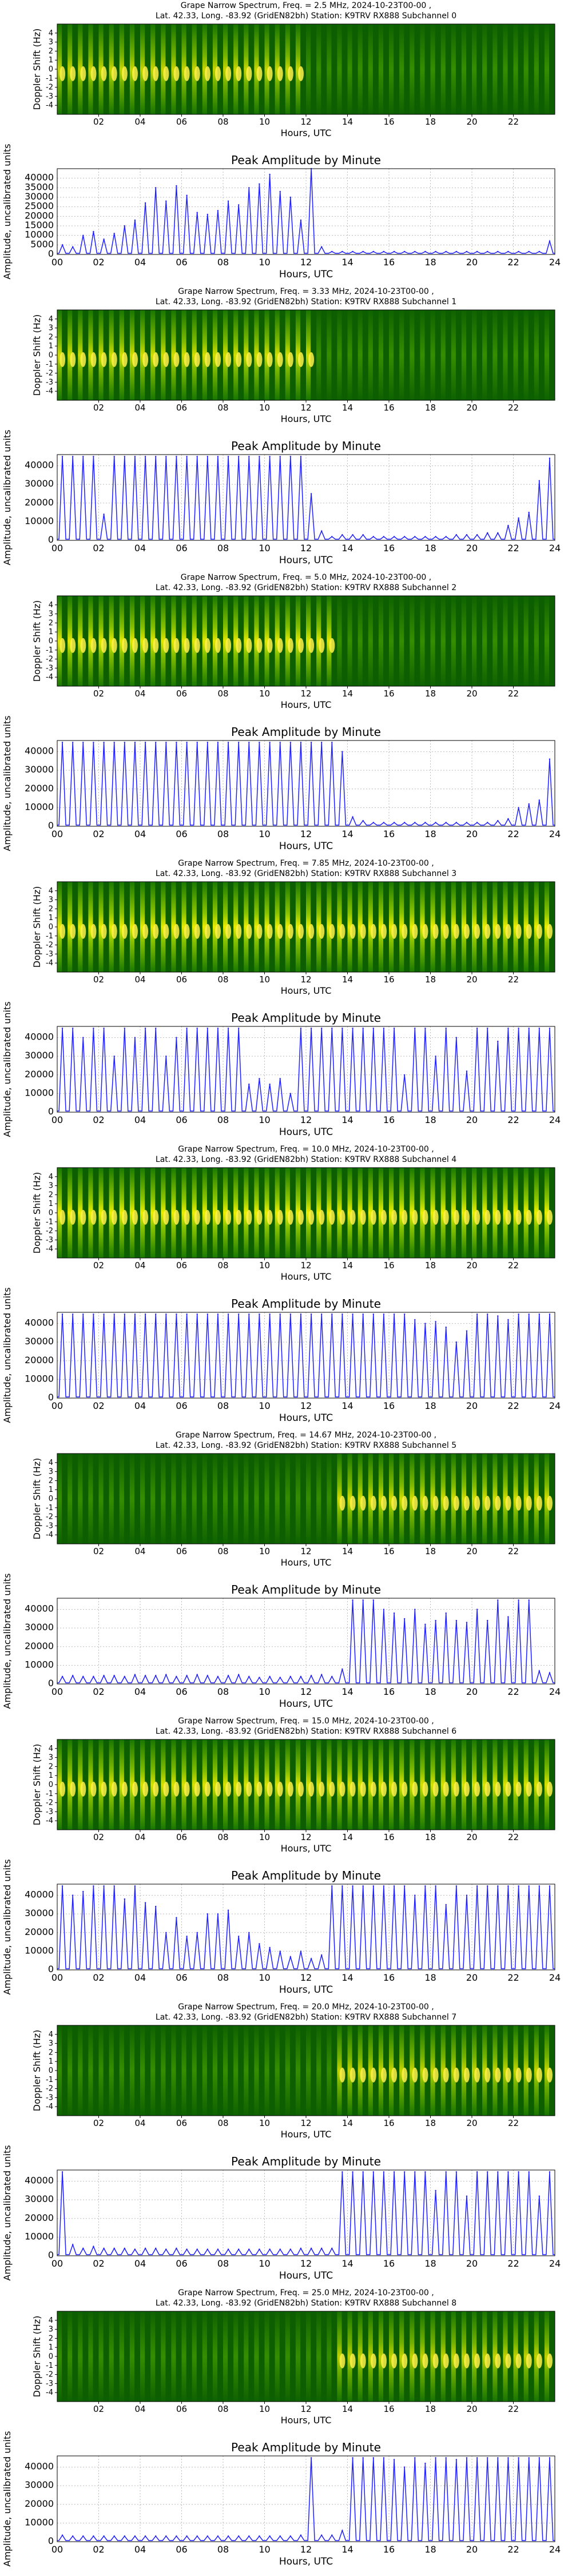 The width and height of the screenshot is (572, 2576). Describe the element at coordinates (39, 1322) in the screenshot. I see `y-tick-label: 40000` at that location.